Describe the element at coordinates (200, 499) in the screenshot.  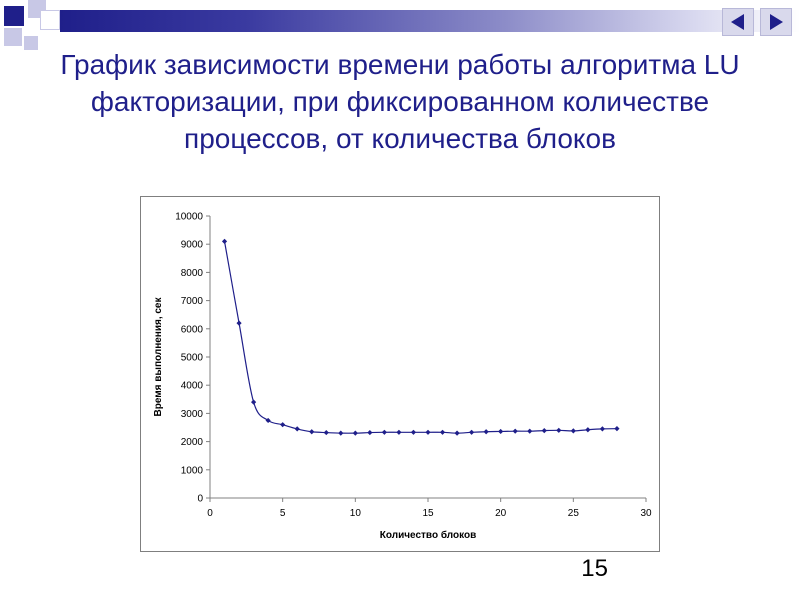
I see `y-tick-label: 0` at that location.